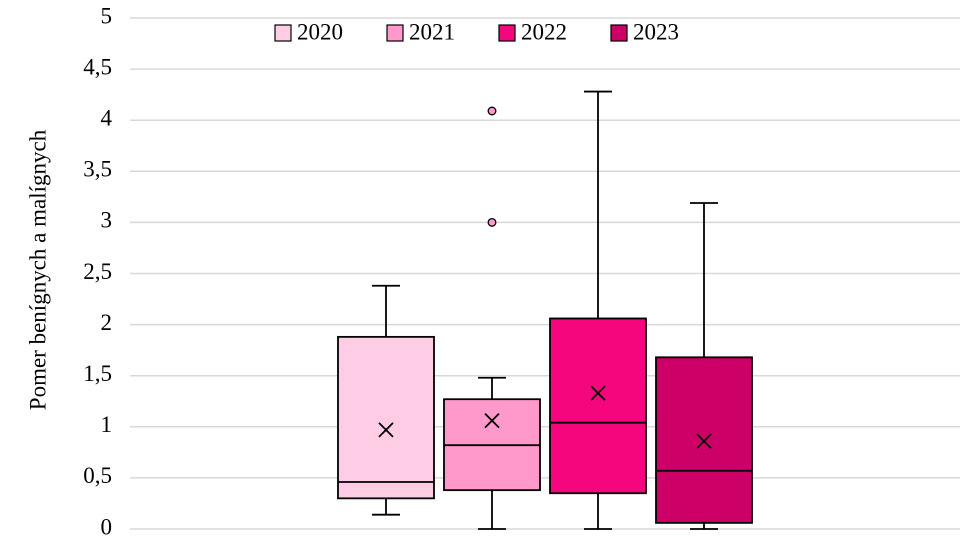 The width and height of the screenshot is (978, 544). What do you see at coordinates (432, 31) in the screenshot?
I see `legend-label: 2021` at bounding box center [432, 31].